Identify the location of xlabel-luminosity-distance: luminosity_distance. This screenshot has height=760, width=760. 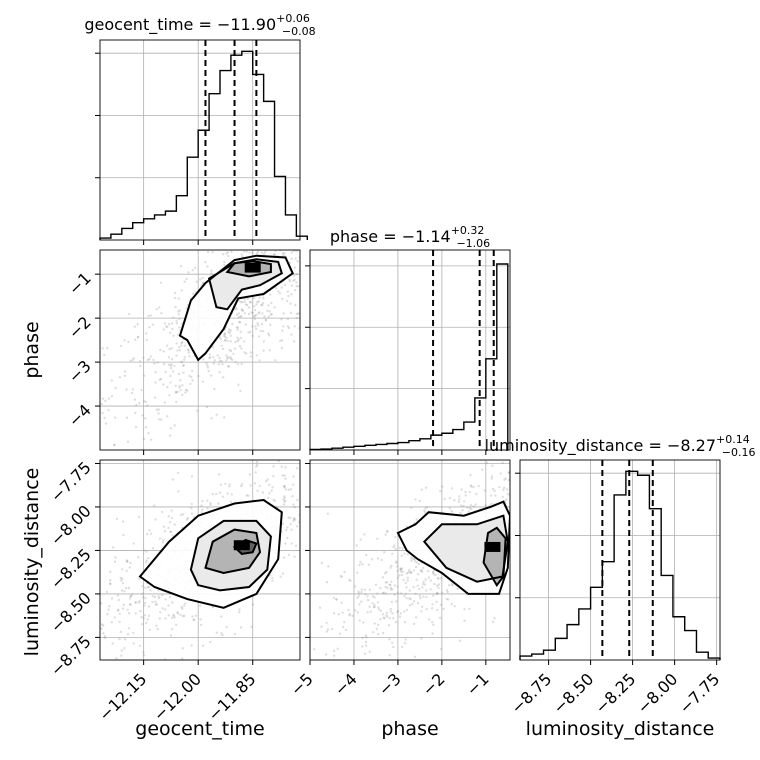
(620, 729).